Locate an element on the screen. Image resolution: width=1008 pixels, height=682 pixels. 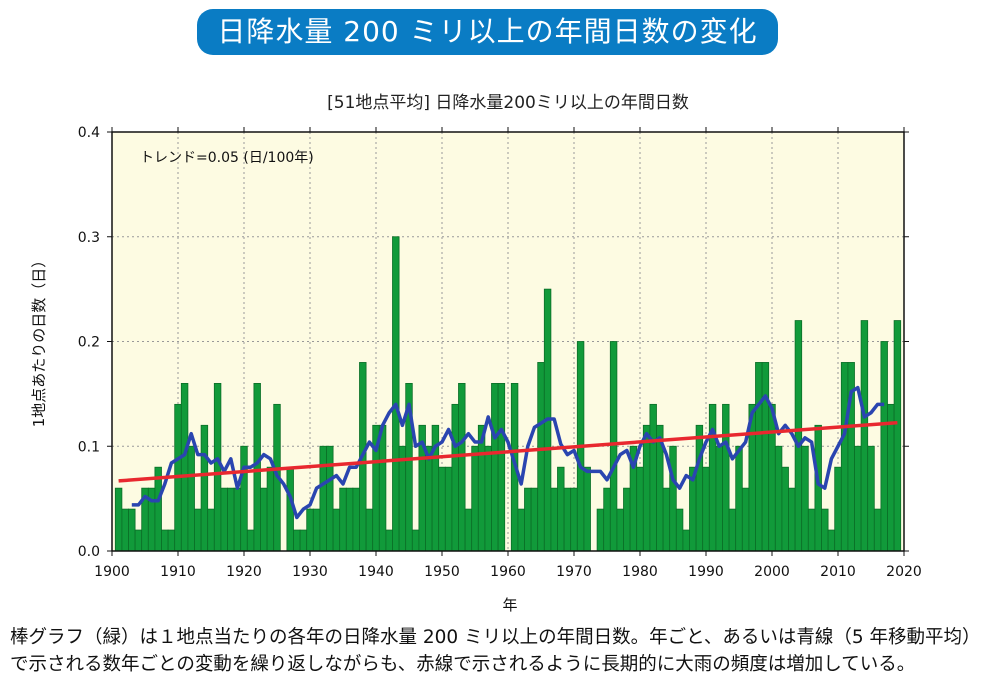
x-tick-label: 2010 is located at coordinates (838, 572).